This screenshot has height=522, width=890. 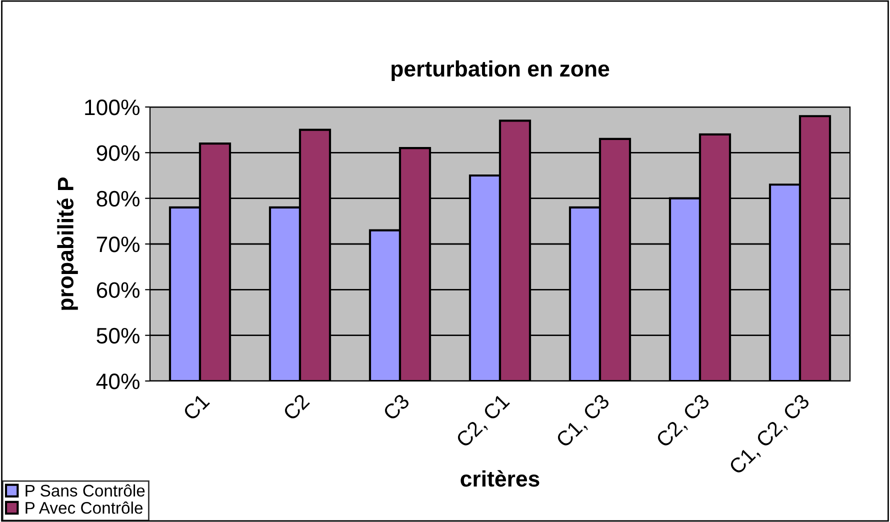 I want to click on y-tick-label: 70%, so click(x=118, y=244).